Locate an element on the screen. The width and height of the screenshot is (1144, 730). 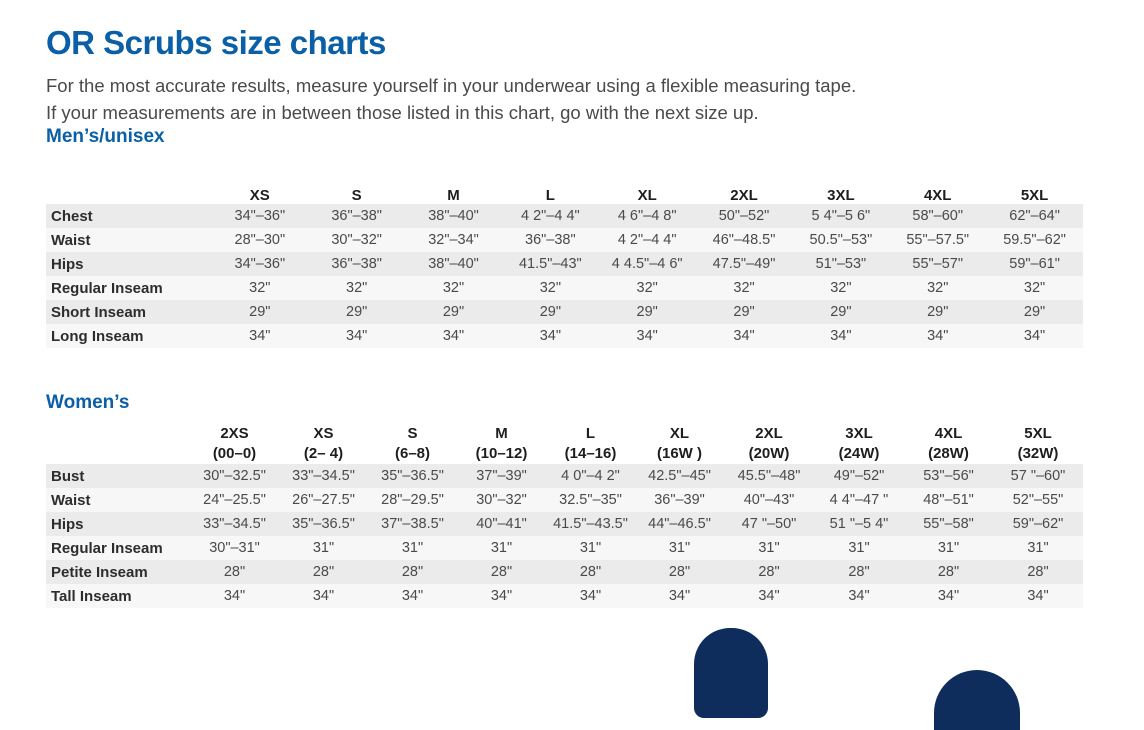
men-cell-value: 47.5"–49" is located at coordinates (744, 264).